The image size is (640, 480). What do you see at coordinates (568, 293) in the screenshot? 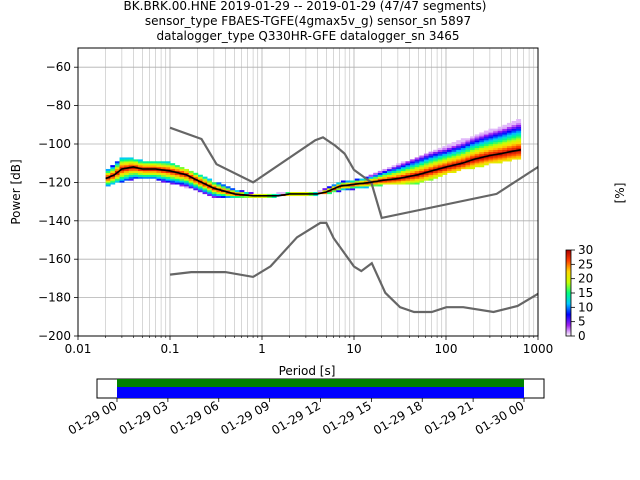
I see `colorbar-gradient` at bounding box center [568, 293].